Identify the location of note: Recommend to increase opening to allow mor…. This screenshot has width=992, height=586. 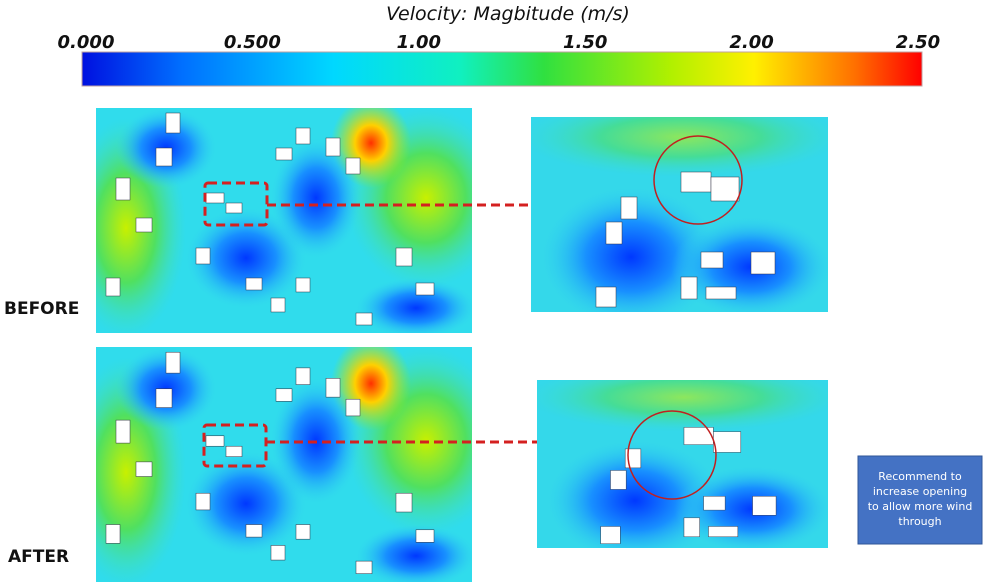
(920, 499).